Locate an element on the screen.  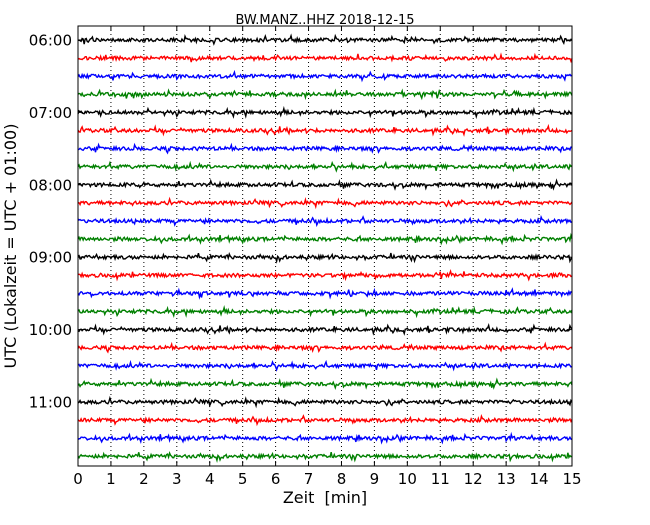
x-tick-label: 2 is located at coordinates (144, 479).